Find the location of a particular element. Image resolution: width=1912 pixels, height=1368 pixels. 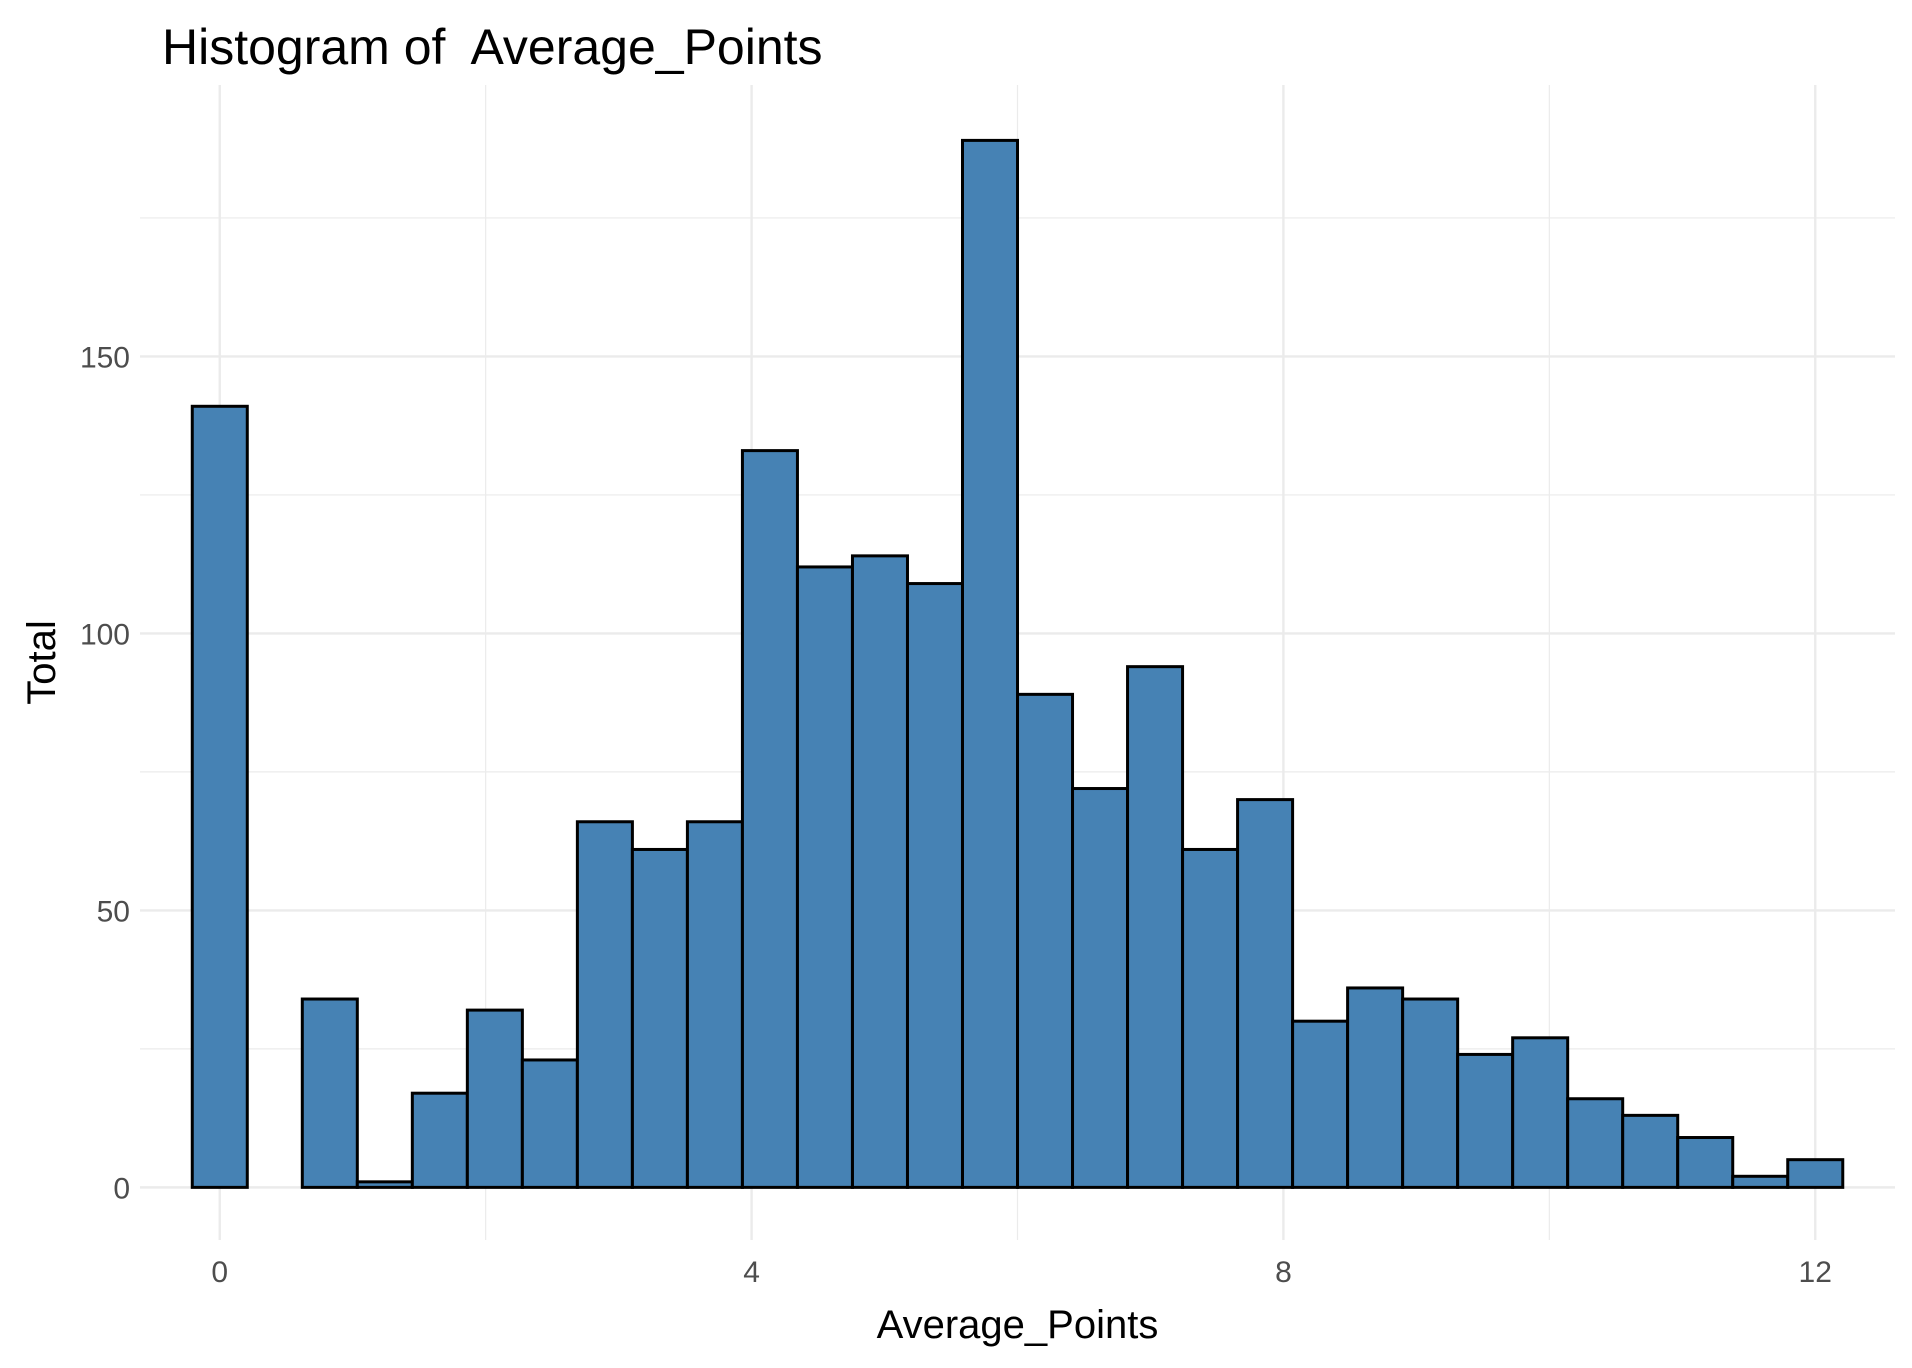

x-axis-title: Average_Points is located at coordinates (1018, 1325).